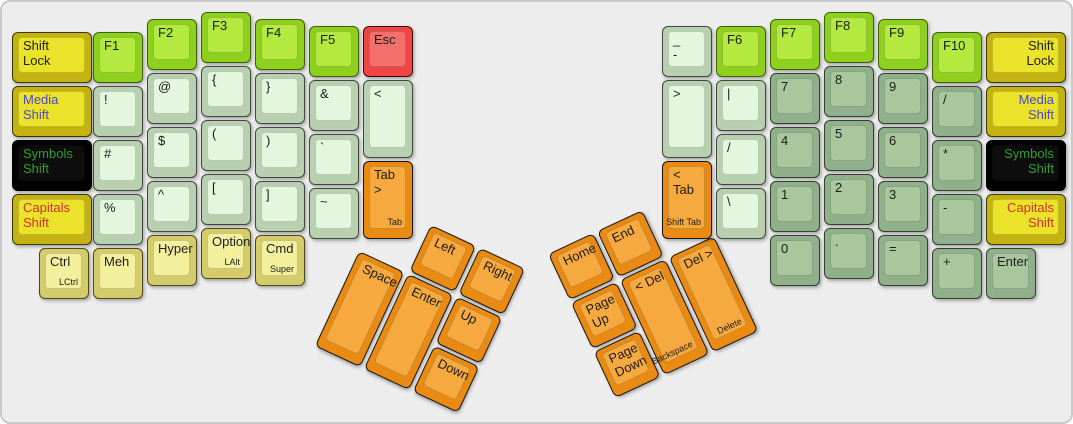 This screenshot has height=424, width=1073. I want to click on key-f9: F9, so click(903, 44).